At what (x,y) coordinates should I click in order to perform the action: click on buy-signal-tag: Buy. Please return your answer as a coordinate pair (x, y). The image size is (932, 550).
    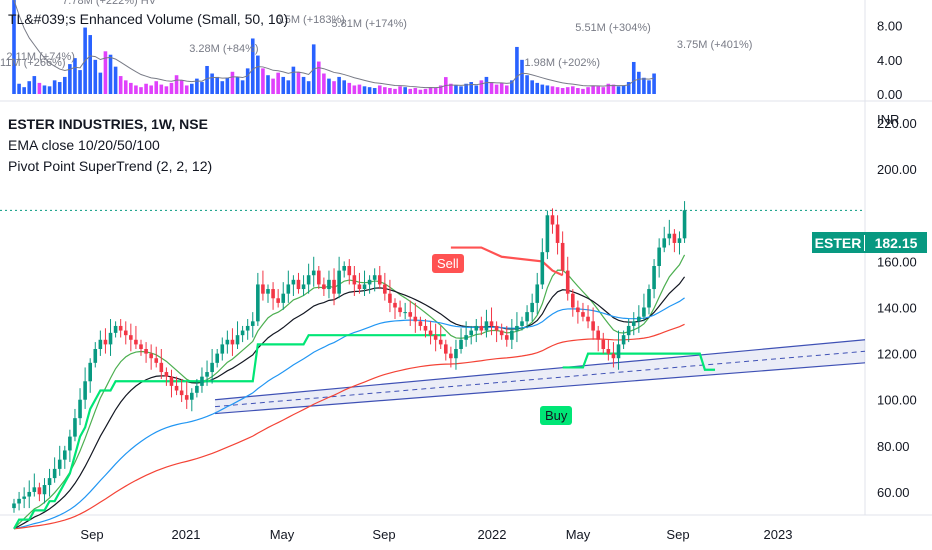
    Looking at the image, I should click on (556, 415).